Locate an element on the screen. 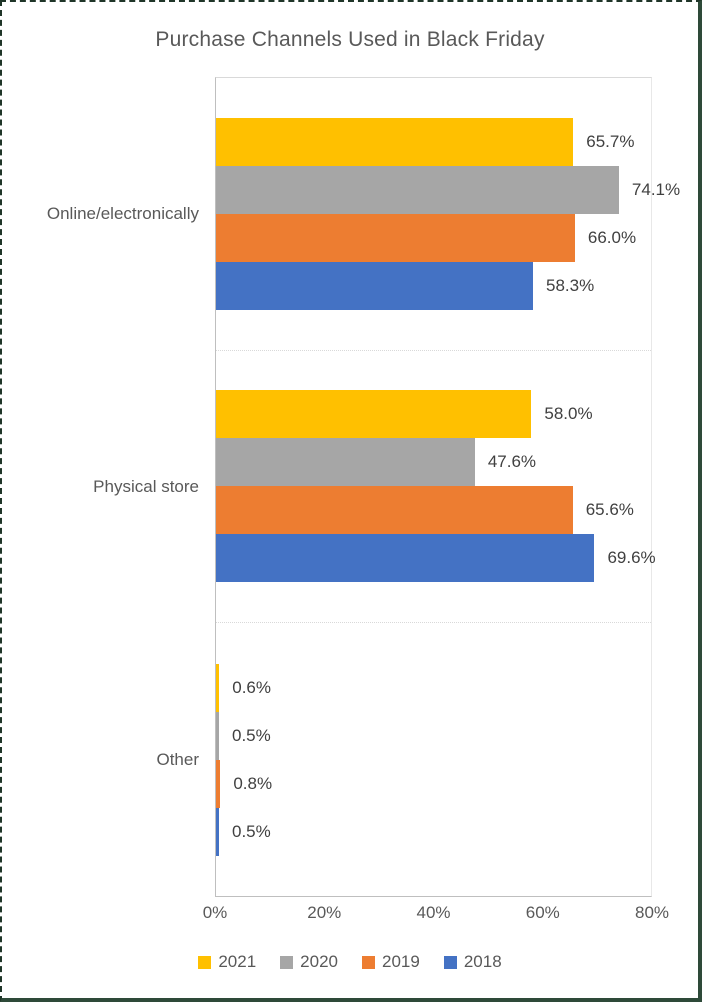 This screenshot has height=1002, width=702. legend-label-2021: 2021 is located at coordinates (237, 961).